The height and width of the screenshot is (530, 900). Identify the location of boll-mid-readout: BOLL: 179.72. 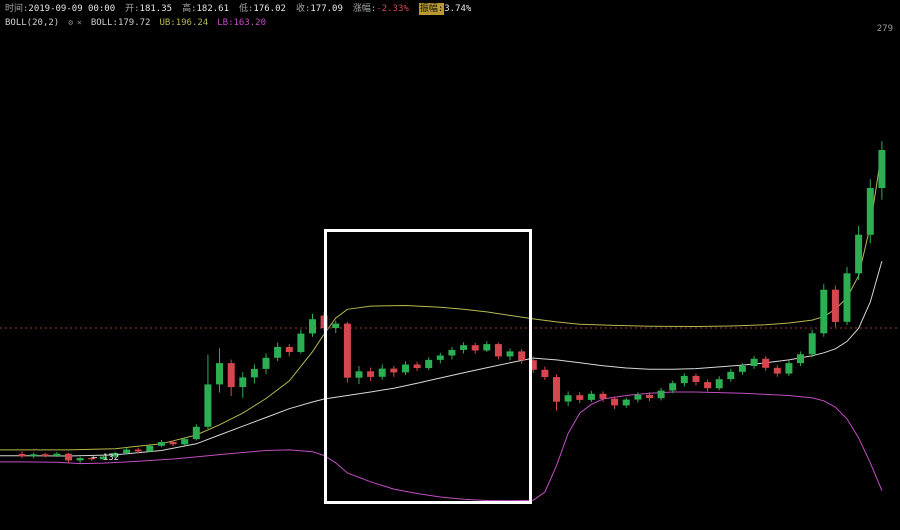
(121, 23).